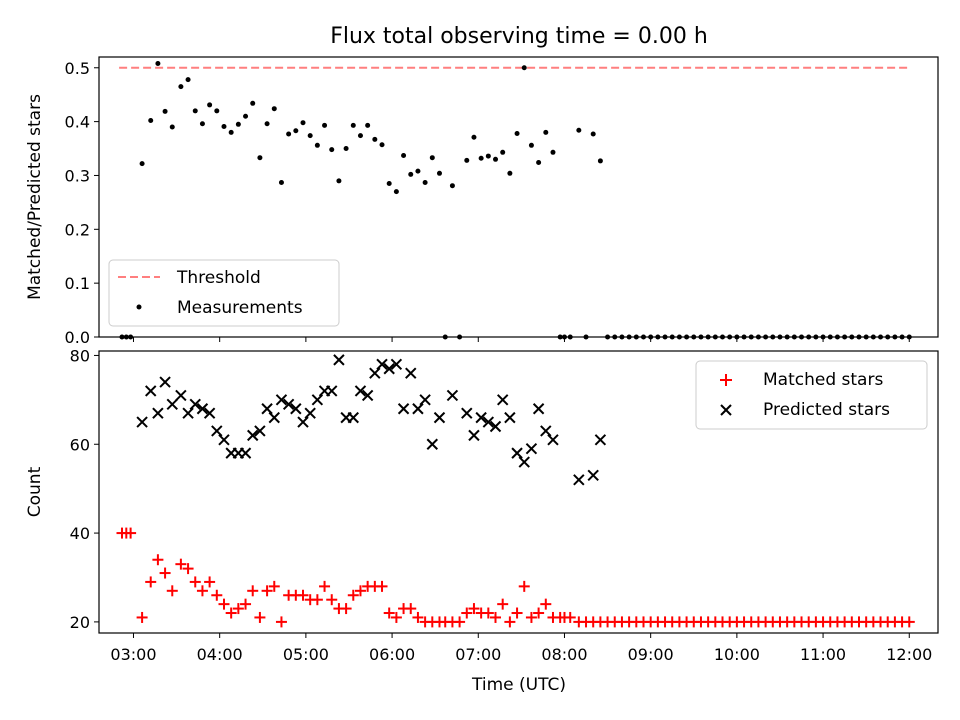 The height and width of the screenshot is (720, 960). What do you see at coordinates (306, 654) in the screenshot?
I see `x-tick-label: 05:00` at bounding box center [306, 654].